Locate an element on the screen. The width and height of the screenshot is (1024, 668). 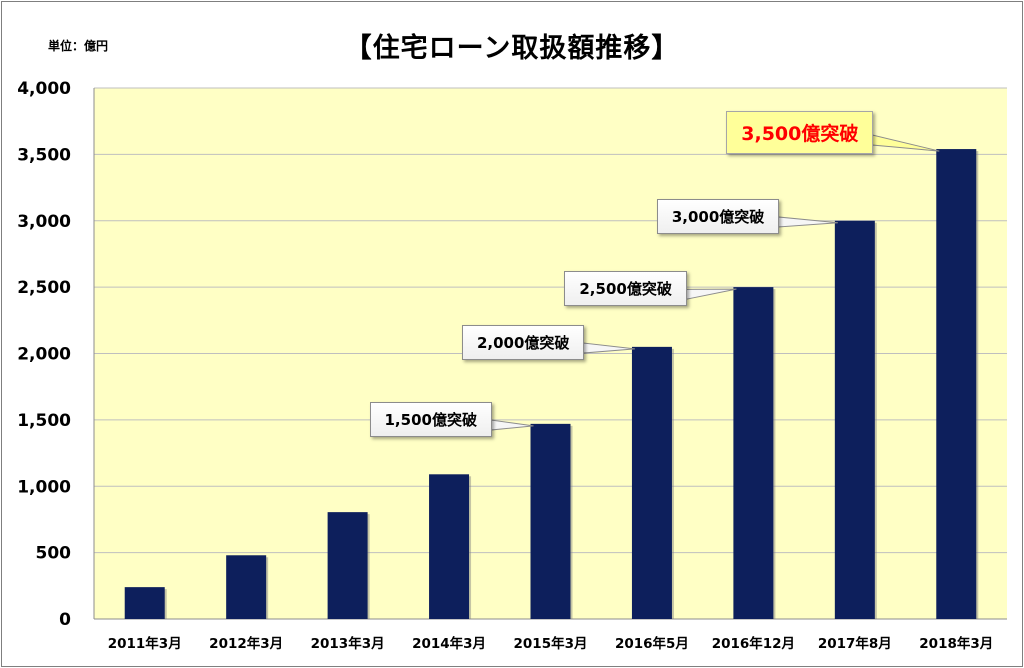
x-tick-label: 2017年8月 is located at coordinates (855, 643).